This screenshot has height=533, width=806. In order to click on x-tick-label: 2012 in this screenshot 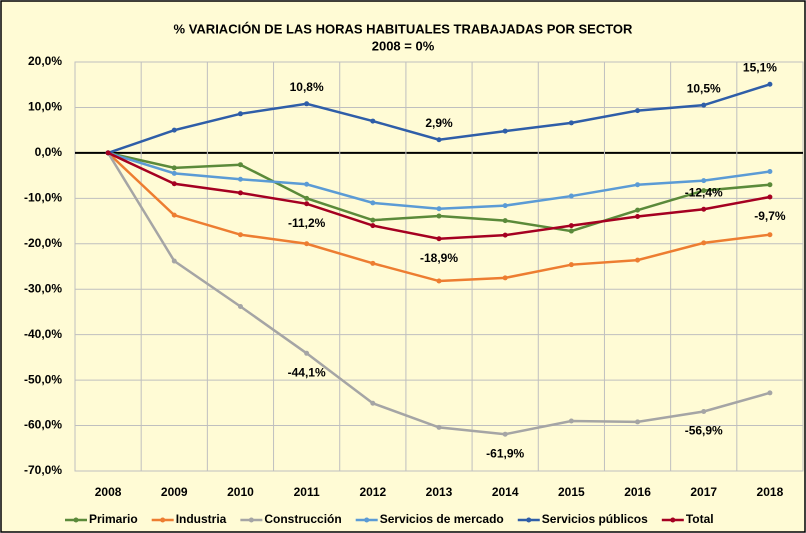, I will do `click(372, 492)`.